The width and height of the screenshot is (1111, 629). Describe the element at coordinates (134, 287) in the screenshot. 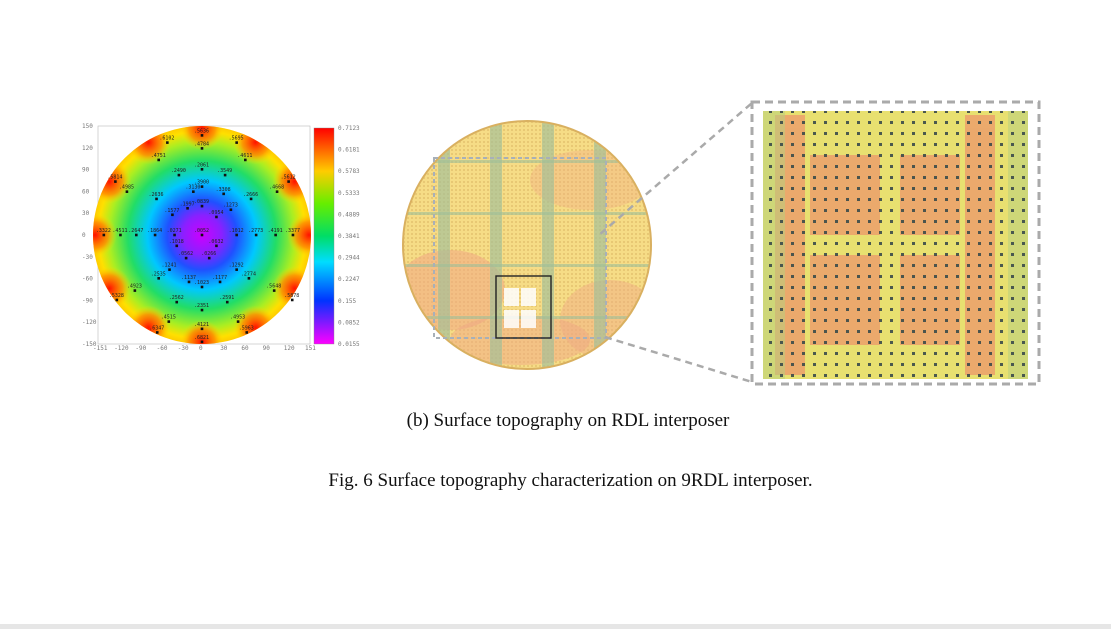

I see `measurement-value: .4923` at that location.